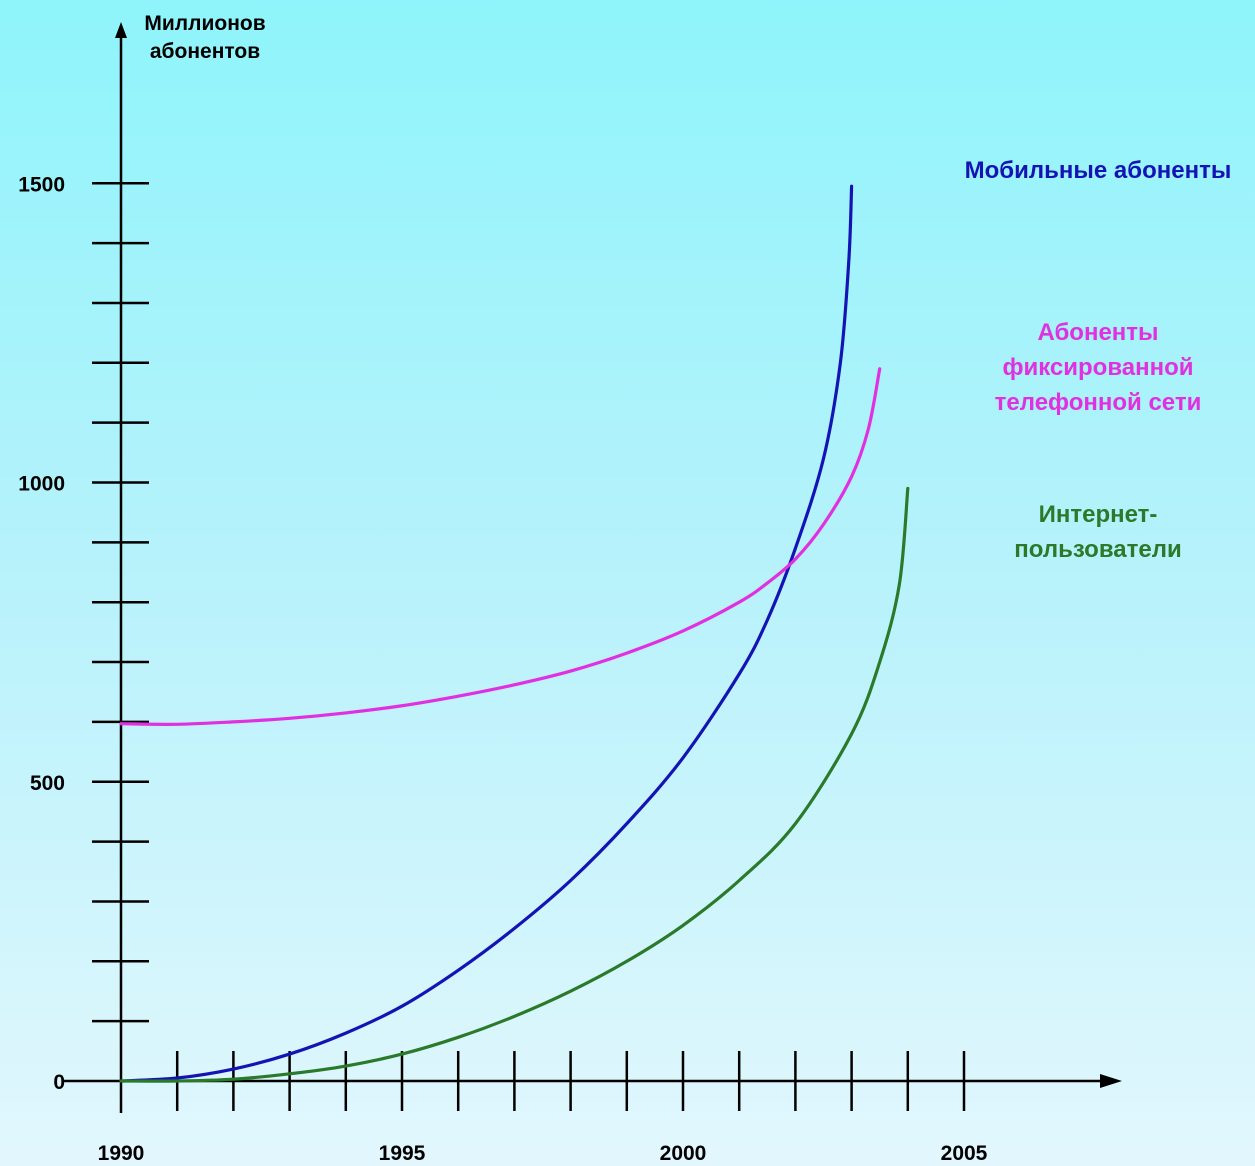  I want to click on legend-label-internet: пользователи, so click(1097, 549).